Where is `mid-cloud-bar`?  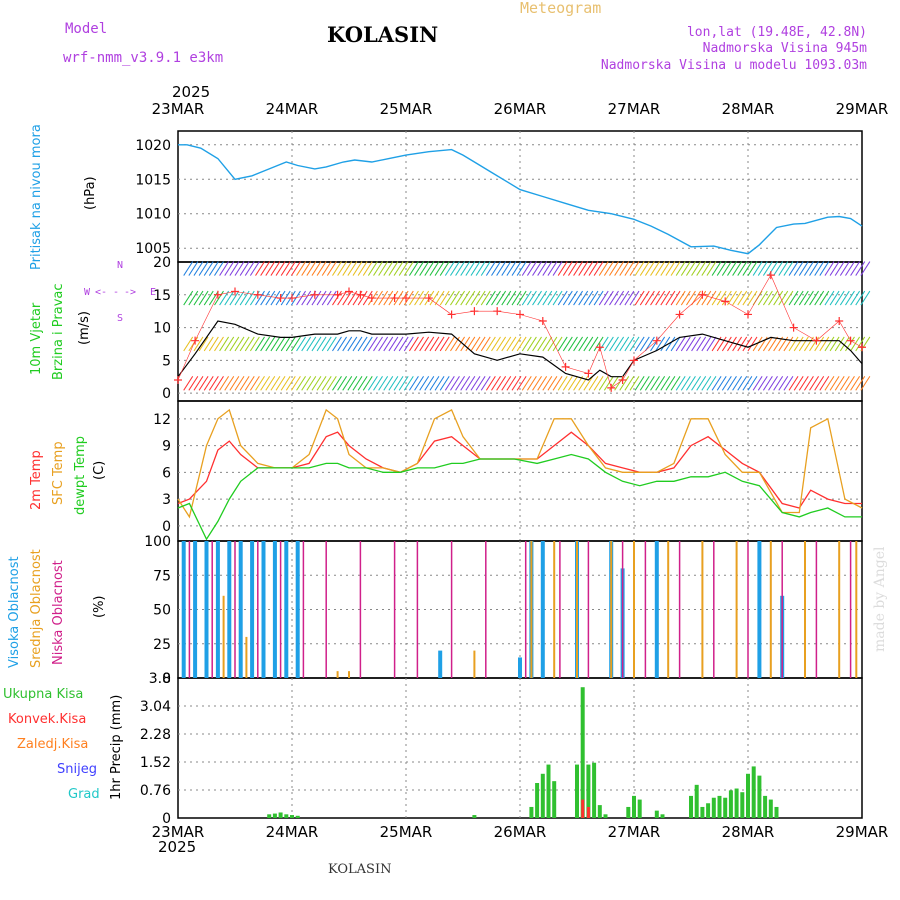
mid-cloud-bar is located at coordinates (474, 664).